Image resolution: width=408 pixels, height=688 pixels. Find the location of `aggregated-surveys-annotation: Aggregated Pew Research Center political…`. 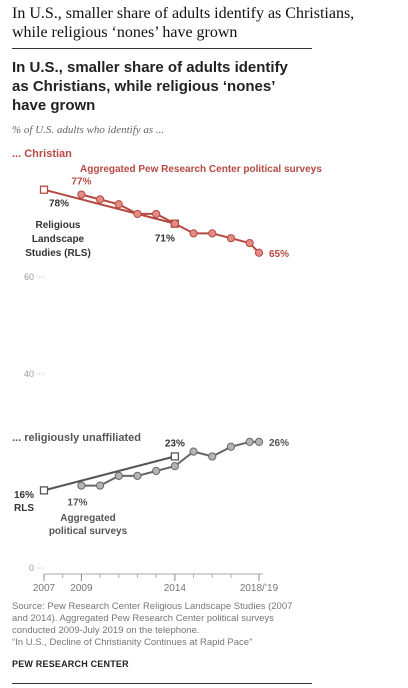

aggregated-surveys-annotation: Aggregated Pew Research Center political… is located at coordinates (201, 169).